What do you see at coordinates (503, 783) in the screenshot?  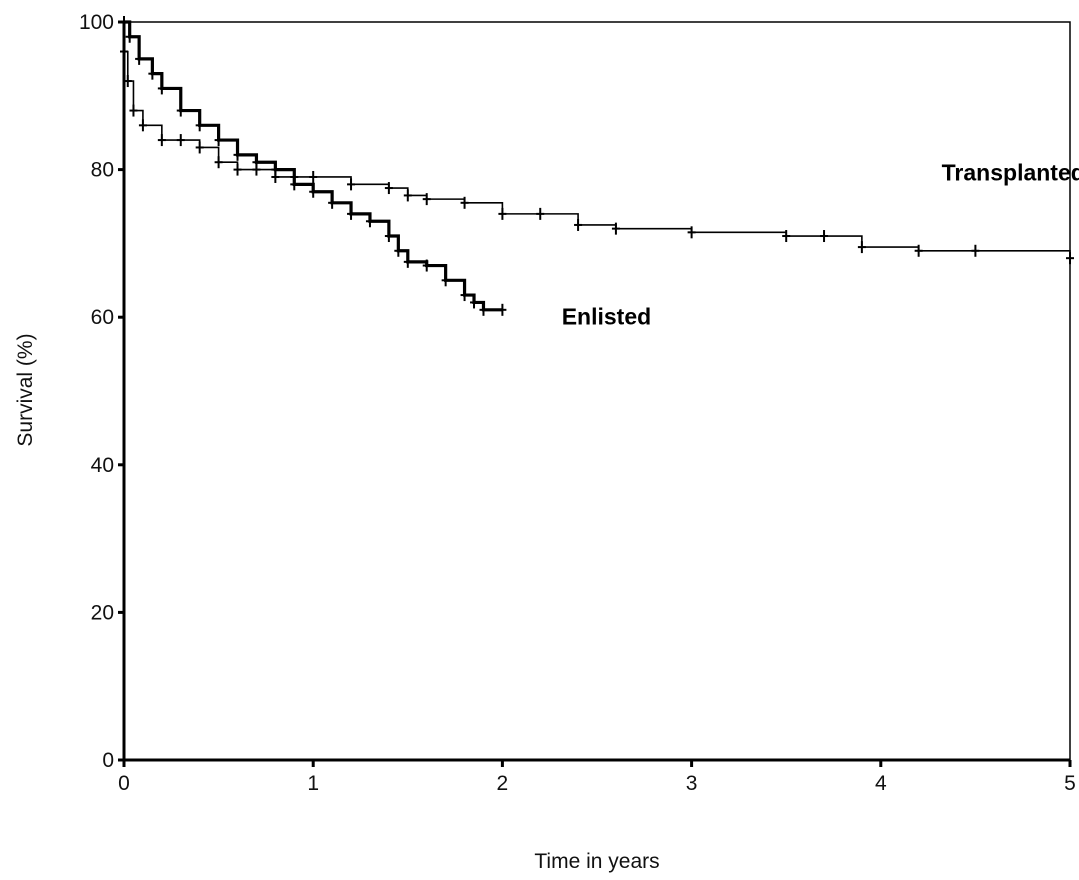 I see `x-tick-label: 2` at bounding box center [503, 783].